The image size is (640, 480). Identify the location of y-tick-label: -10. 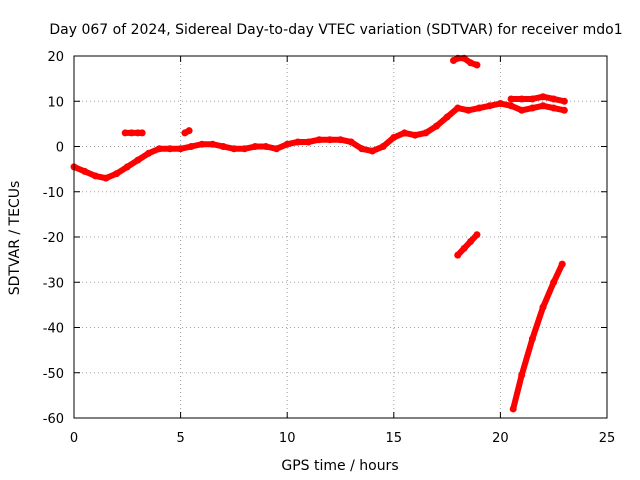
(53, 193).